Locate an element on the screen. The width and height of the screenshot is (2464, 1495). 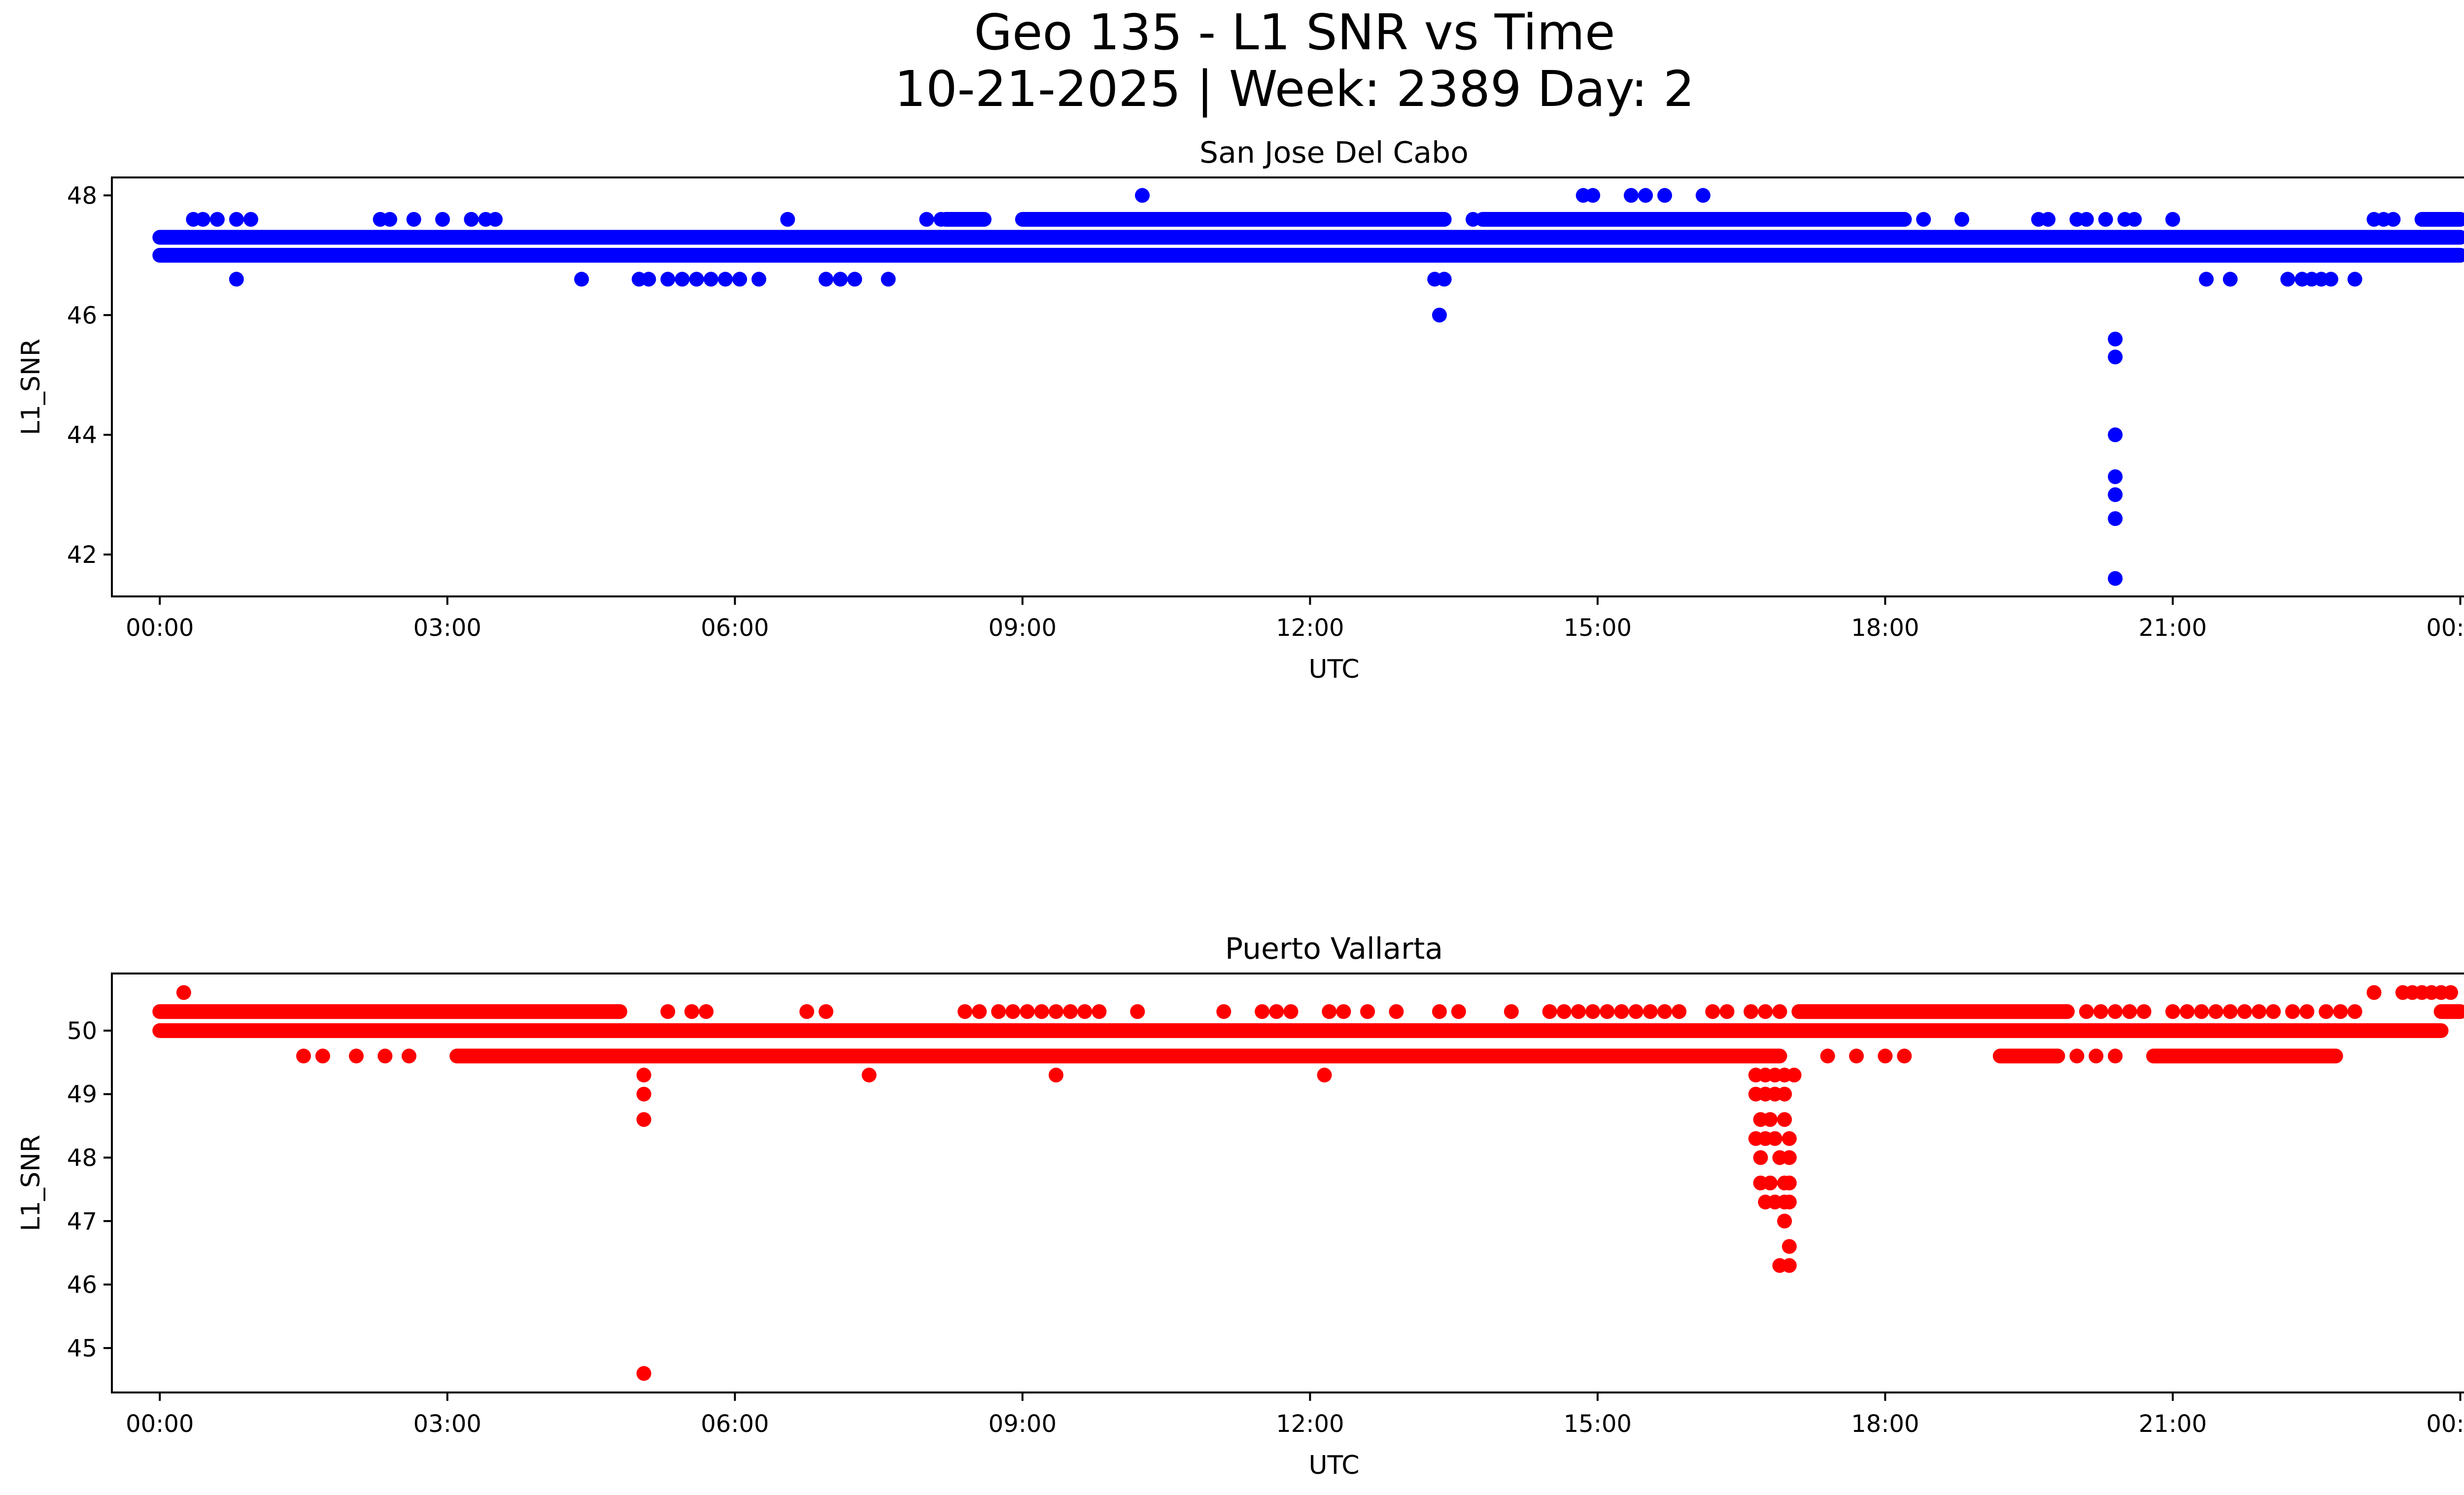
y-tick-label: 46 is located at coordinates (82, 315).